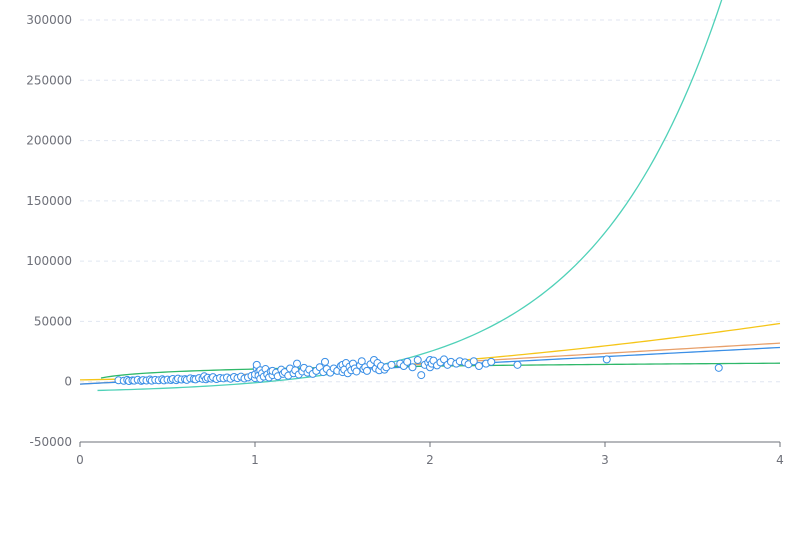  Describe the element at coordinates (430, 460) in the screenshot. I see `x-tick-label: 2` at that location.